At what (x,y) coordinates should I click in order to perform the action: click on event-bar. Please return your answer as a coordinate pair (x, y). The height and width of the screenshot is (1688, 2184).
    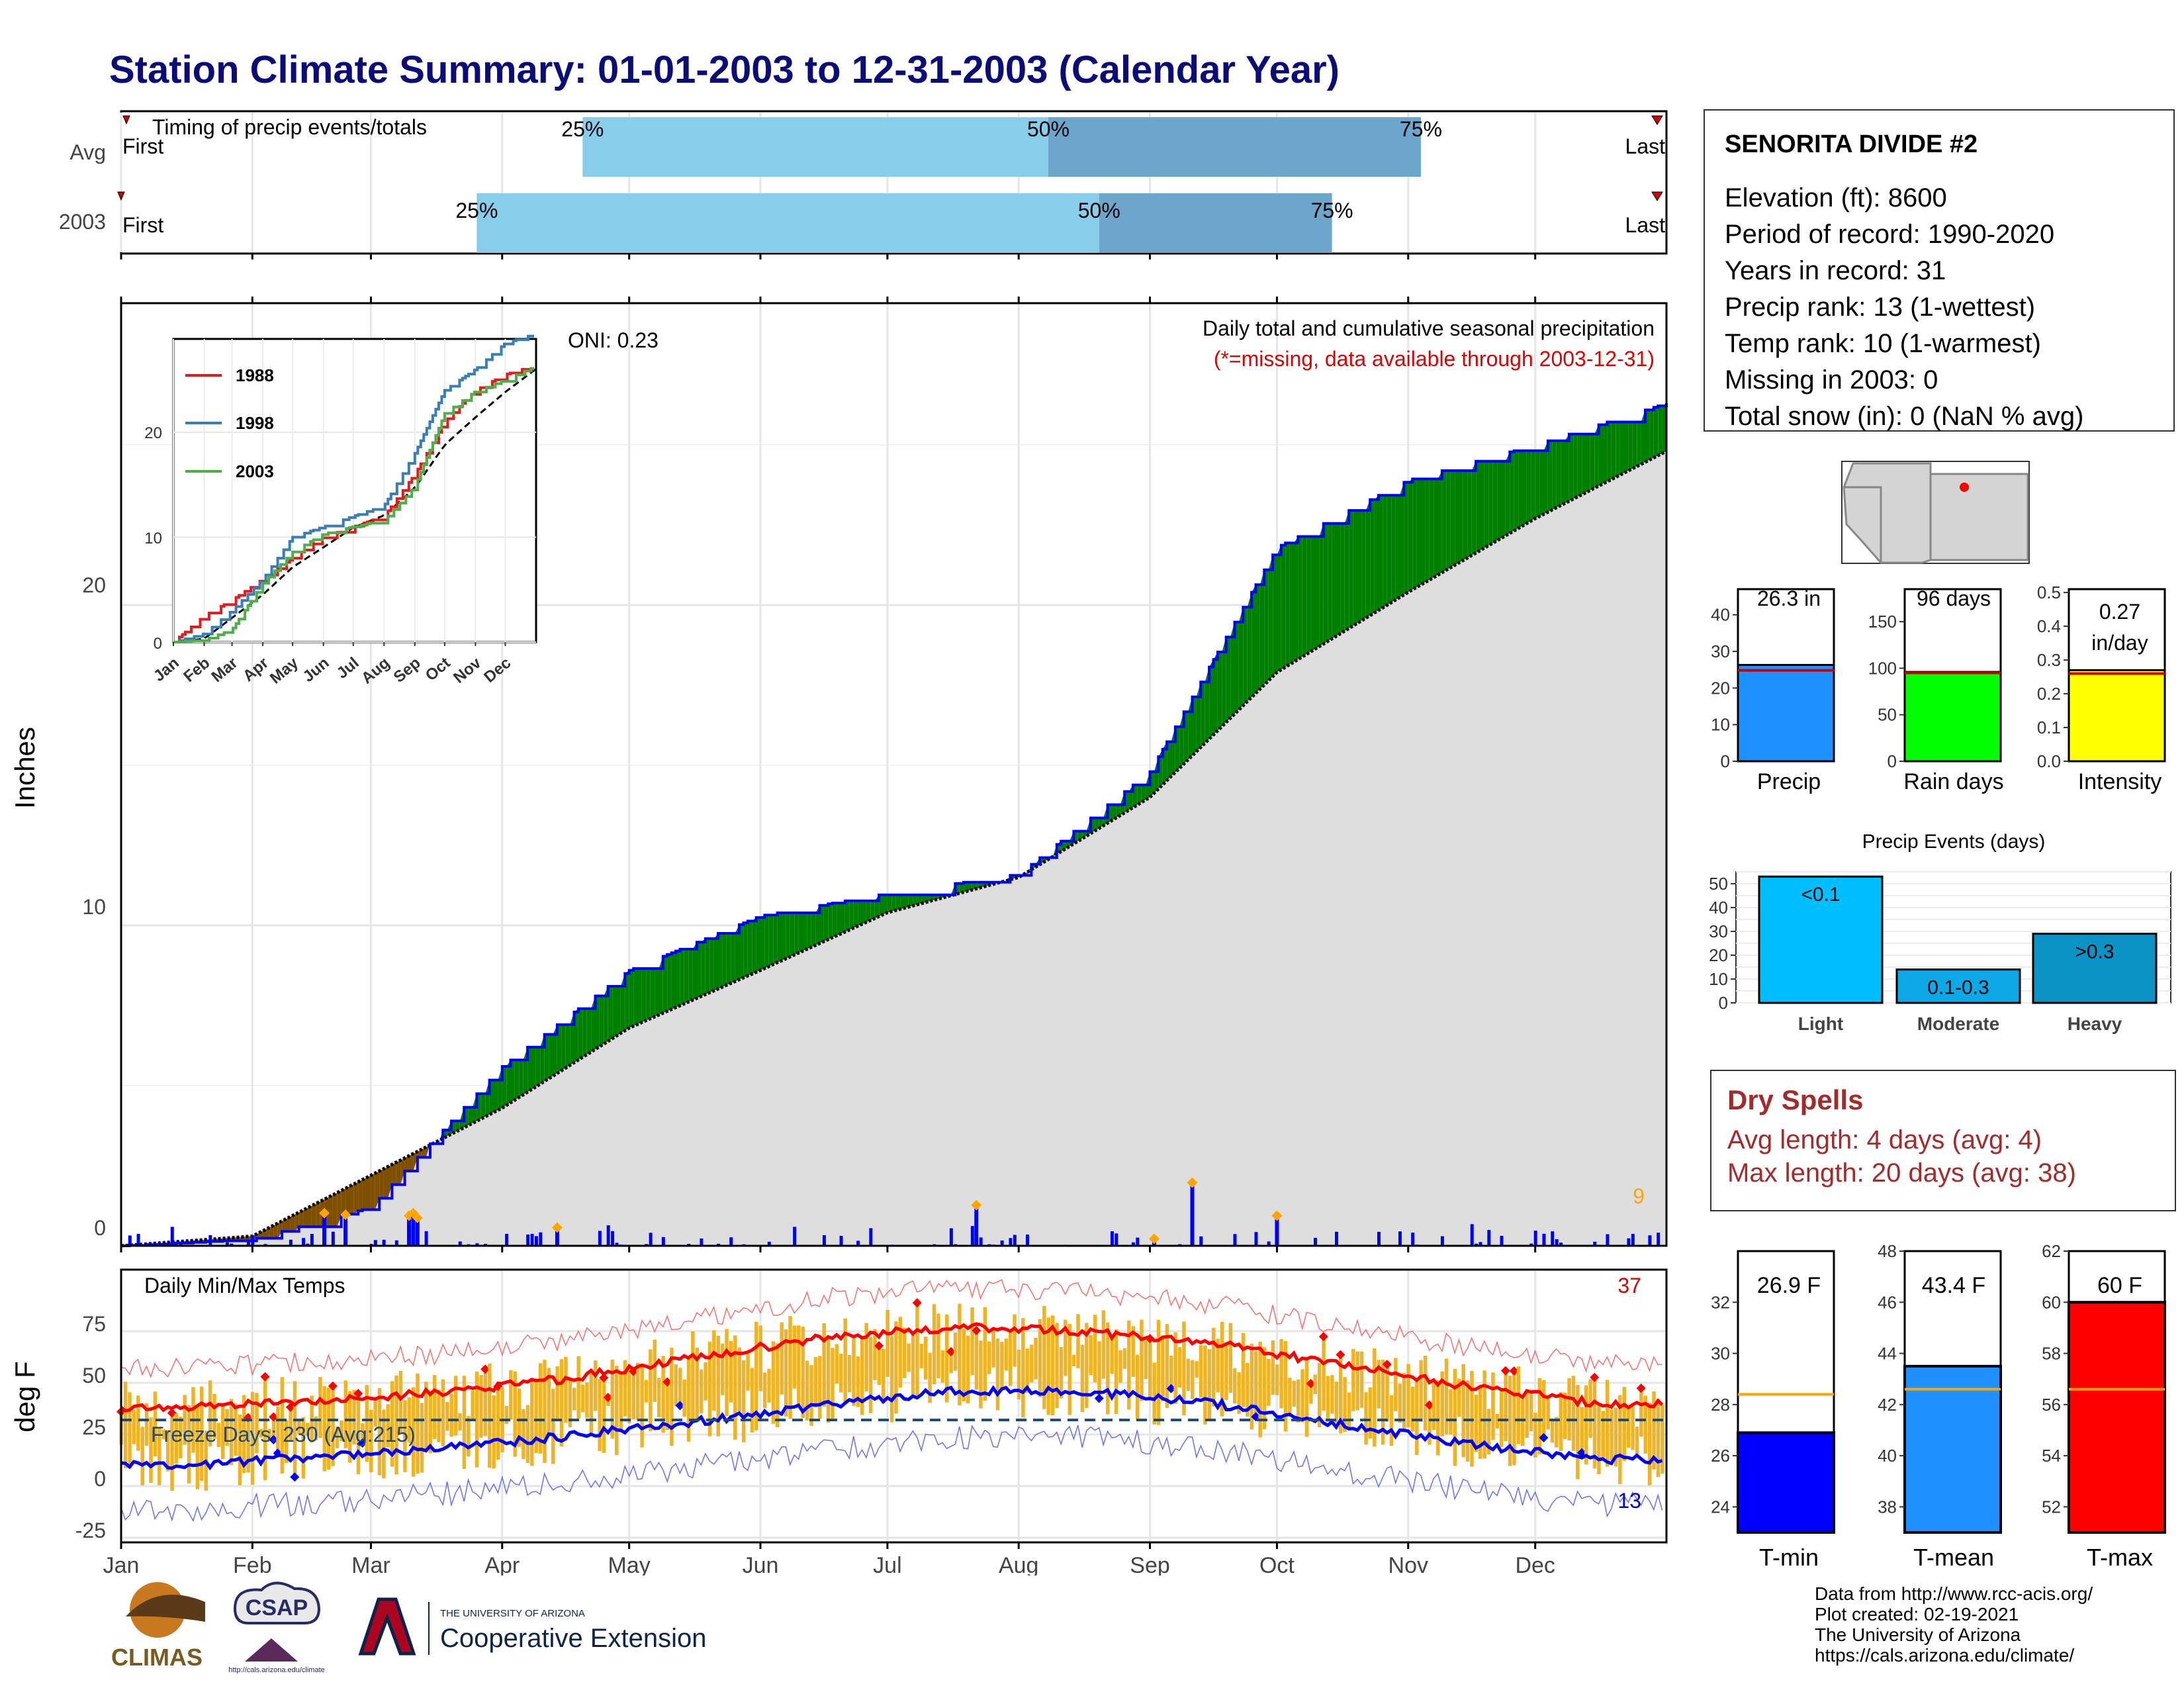
    Looking at the image, I should click on (1958, 986).